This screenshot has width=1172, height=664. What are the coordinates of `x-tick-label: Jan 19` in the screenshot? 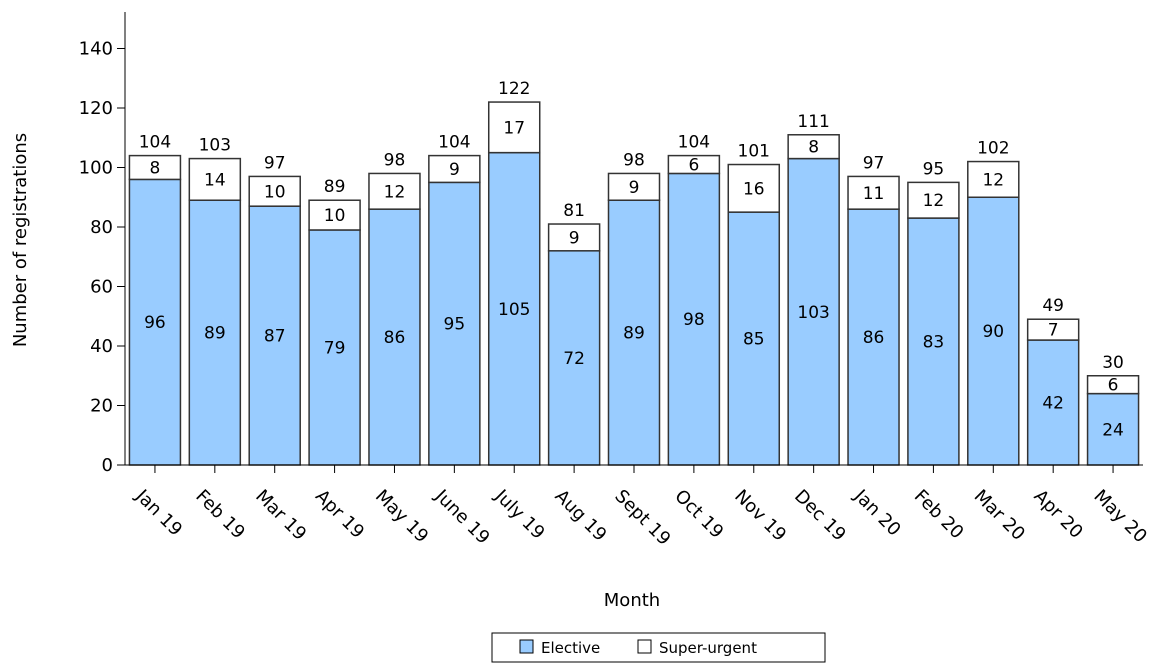 It's located at (158, 512).